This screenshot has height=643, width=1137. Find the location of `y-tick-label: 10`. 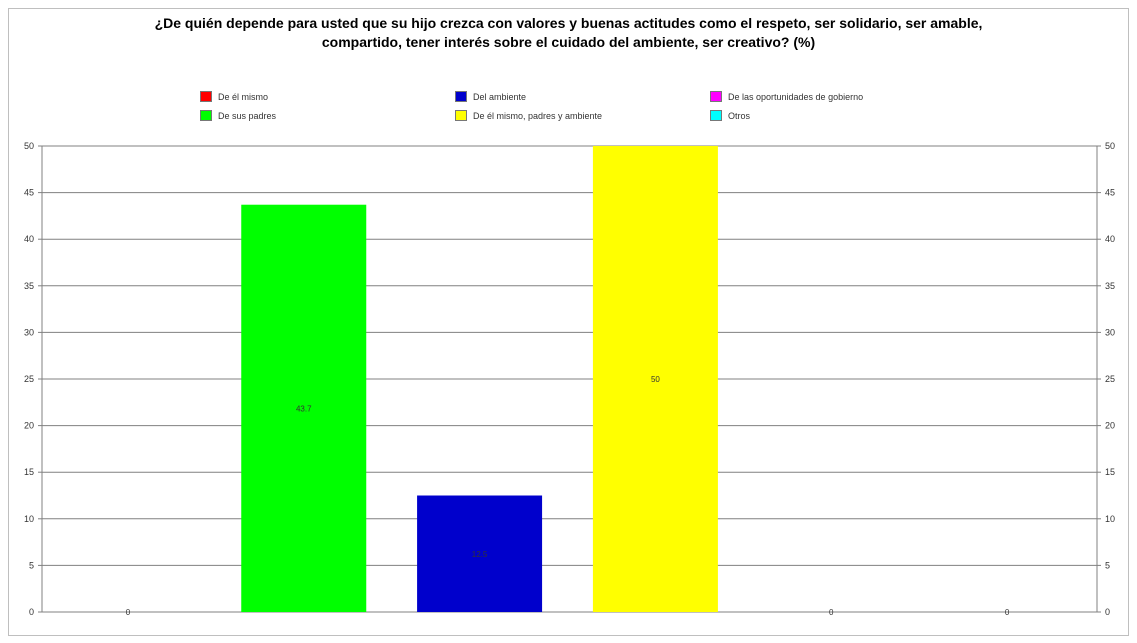

y-tick-label: 10 is located at coordinates (29, 519).